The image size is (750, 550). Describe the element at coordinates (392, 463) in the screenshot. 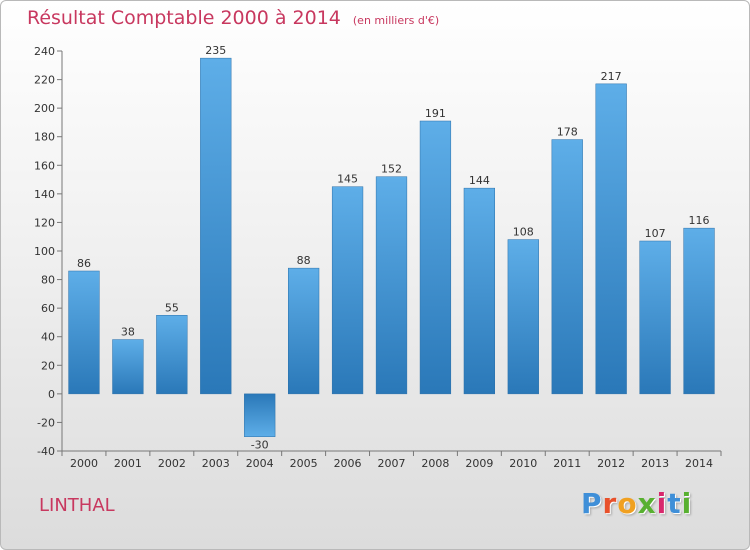

I see `x-tick-label: 2007` at that location.